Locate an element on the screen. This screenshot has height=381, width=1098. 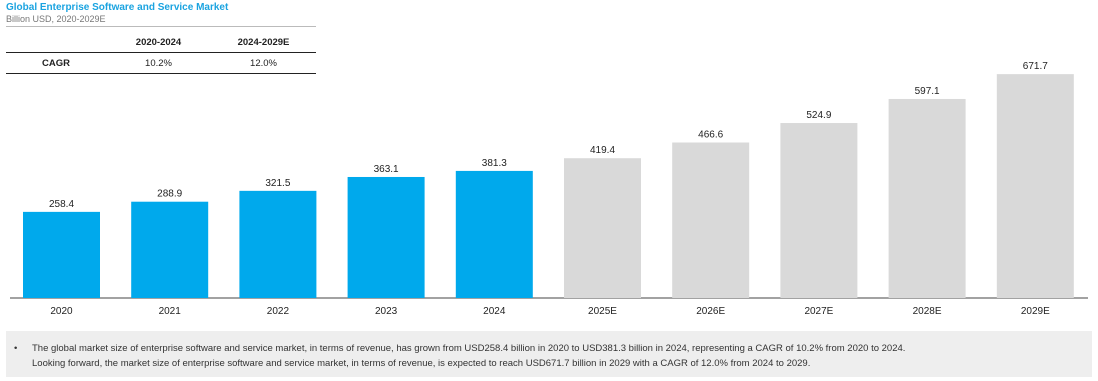
data-label-2023: 363.1 is located at coordinates (386, 169).